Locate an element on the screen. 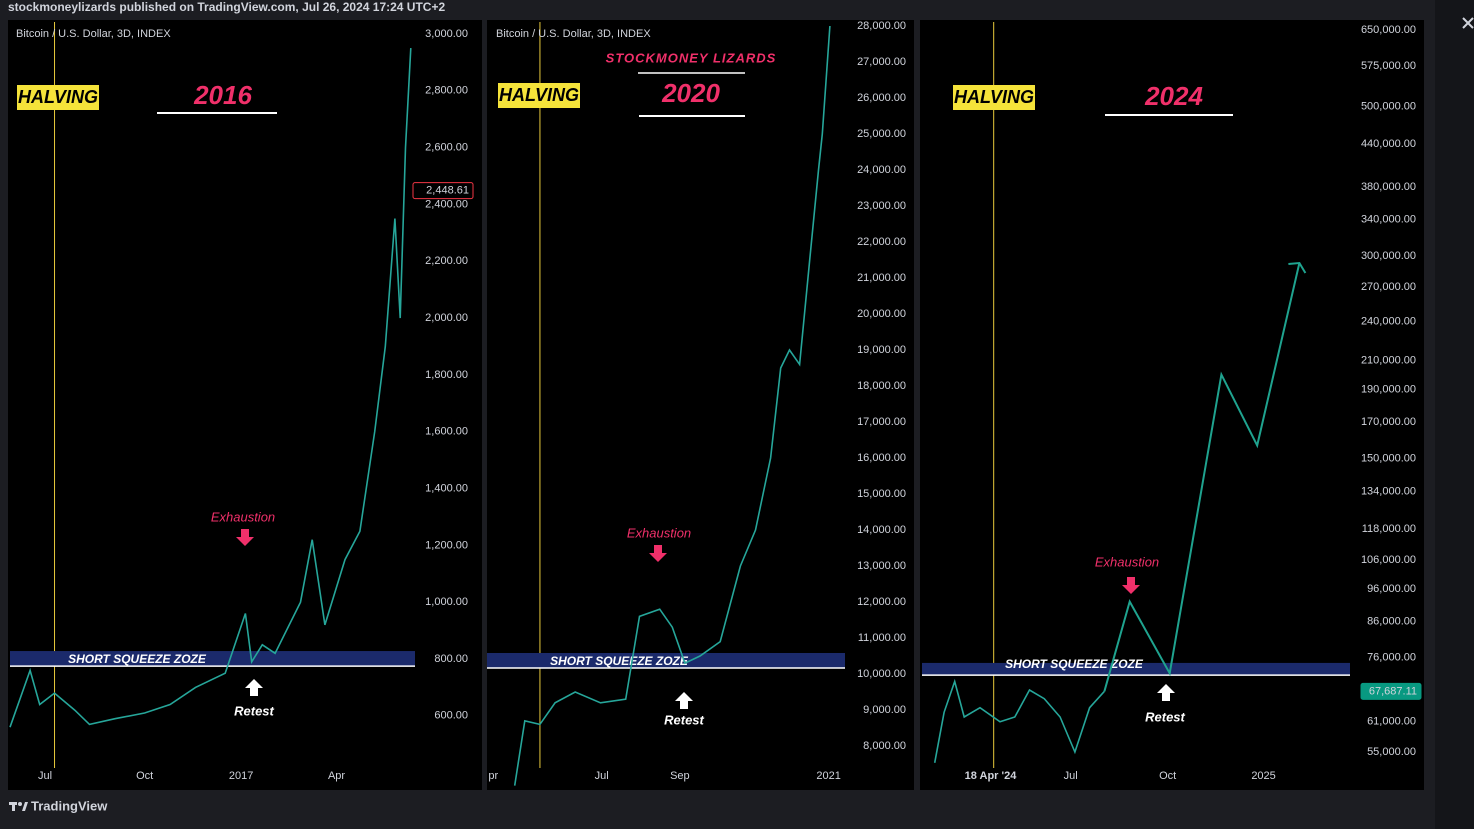 The width and height of the screenshot is (1474, 829). y-tick-label: 19,000.00 is located at coordinates (881, 350).